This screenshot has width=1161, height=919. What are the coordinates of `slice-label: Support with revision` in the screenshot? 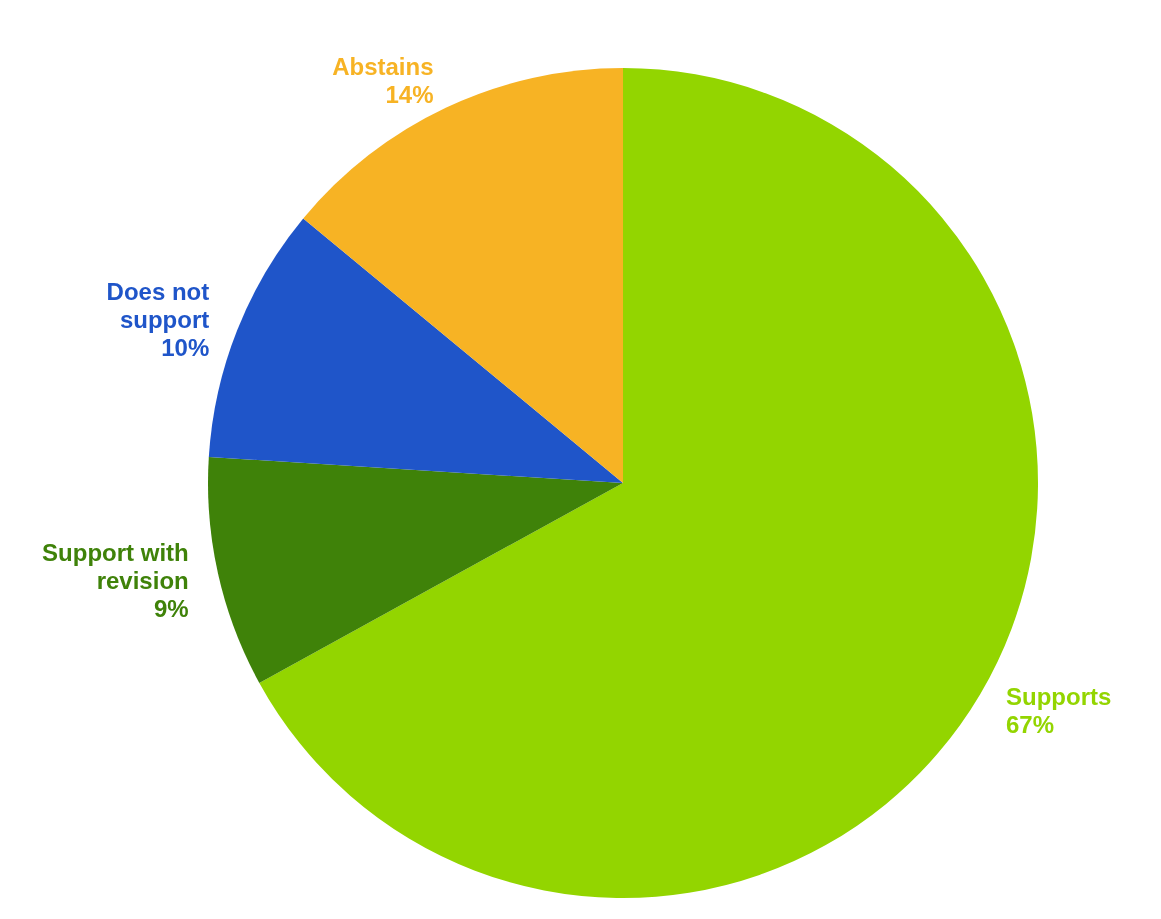 It's located at (115, 566).